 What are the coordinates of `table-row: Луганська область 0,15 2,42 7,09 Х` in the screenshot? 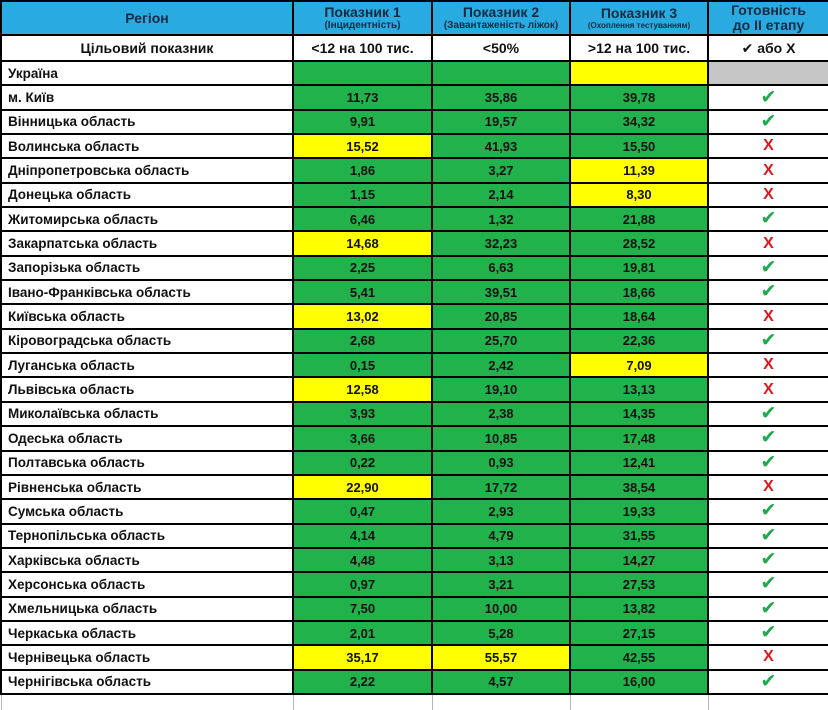 It's located at (414, 365).